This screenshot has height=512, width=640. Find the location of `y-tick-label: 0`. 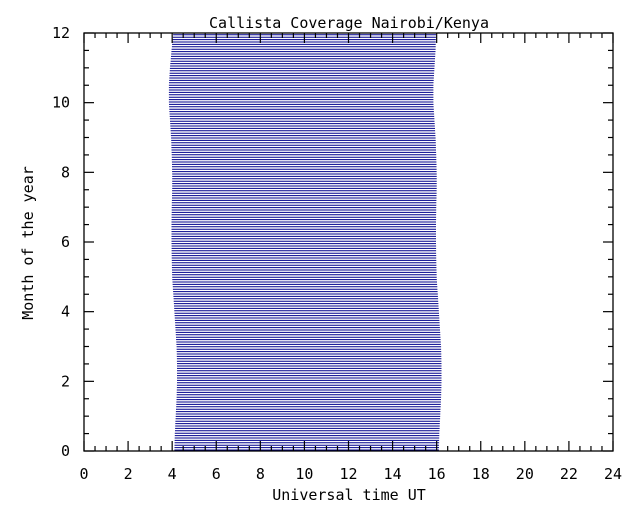

y-tick-label: 0 is located at coordinates (65, 451).